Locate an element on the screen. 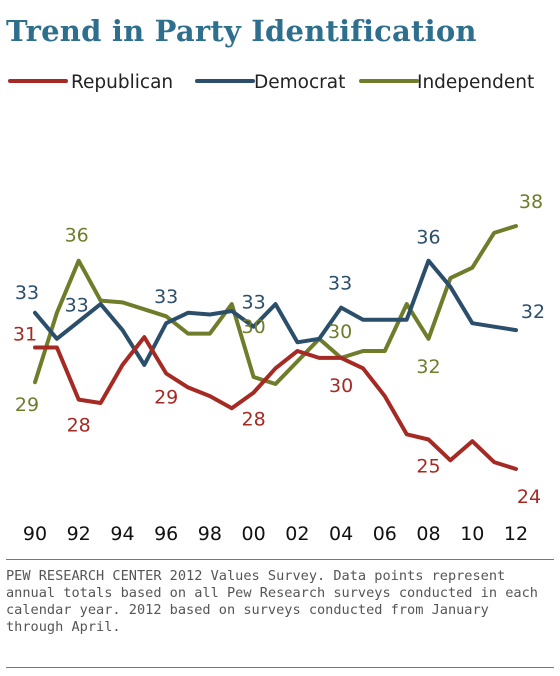 Image resolution: width=560 pixels, height=676 pixels. data-label-independent-2012: 38 is located at coordinates (531, 202).